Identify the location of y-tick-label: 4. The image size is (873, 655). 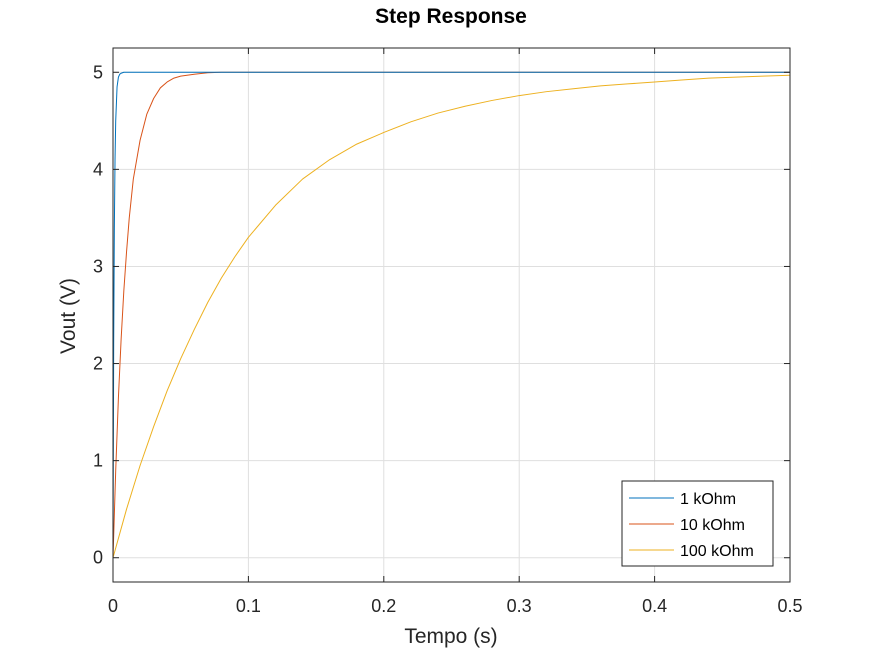
(98, 169).